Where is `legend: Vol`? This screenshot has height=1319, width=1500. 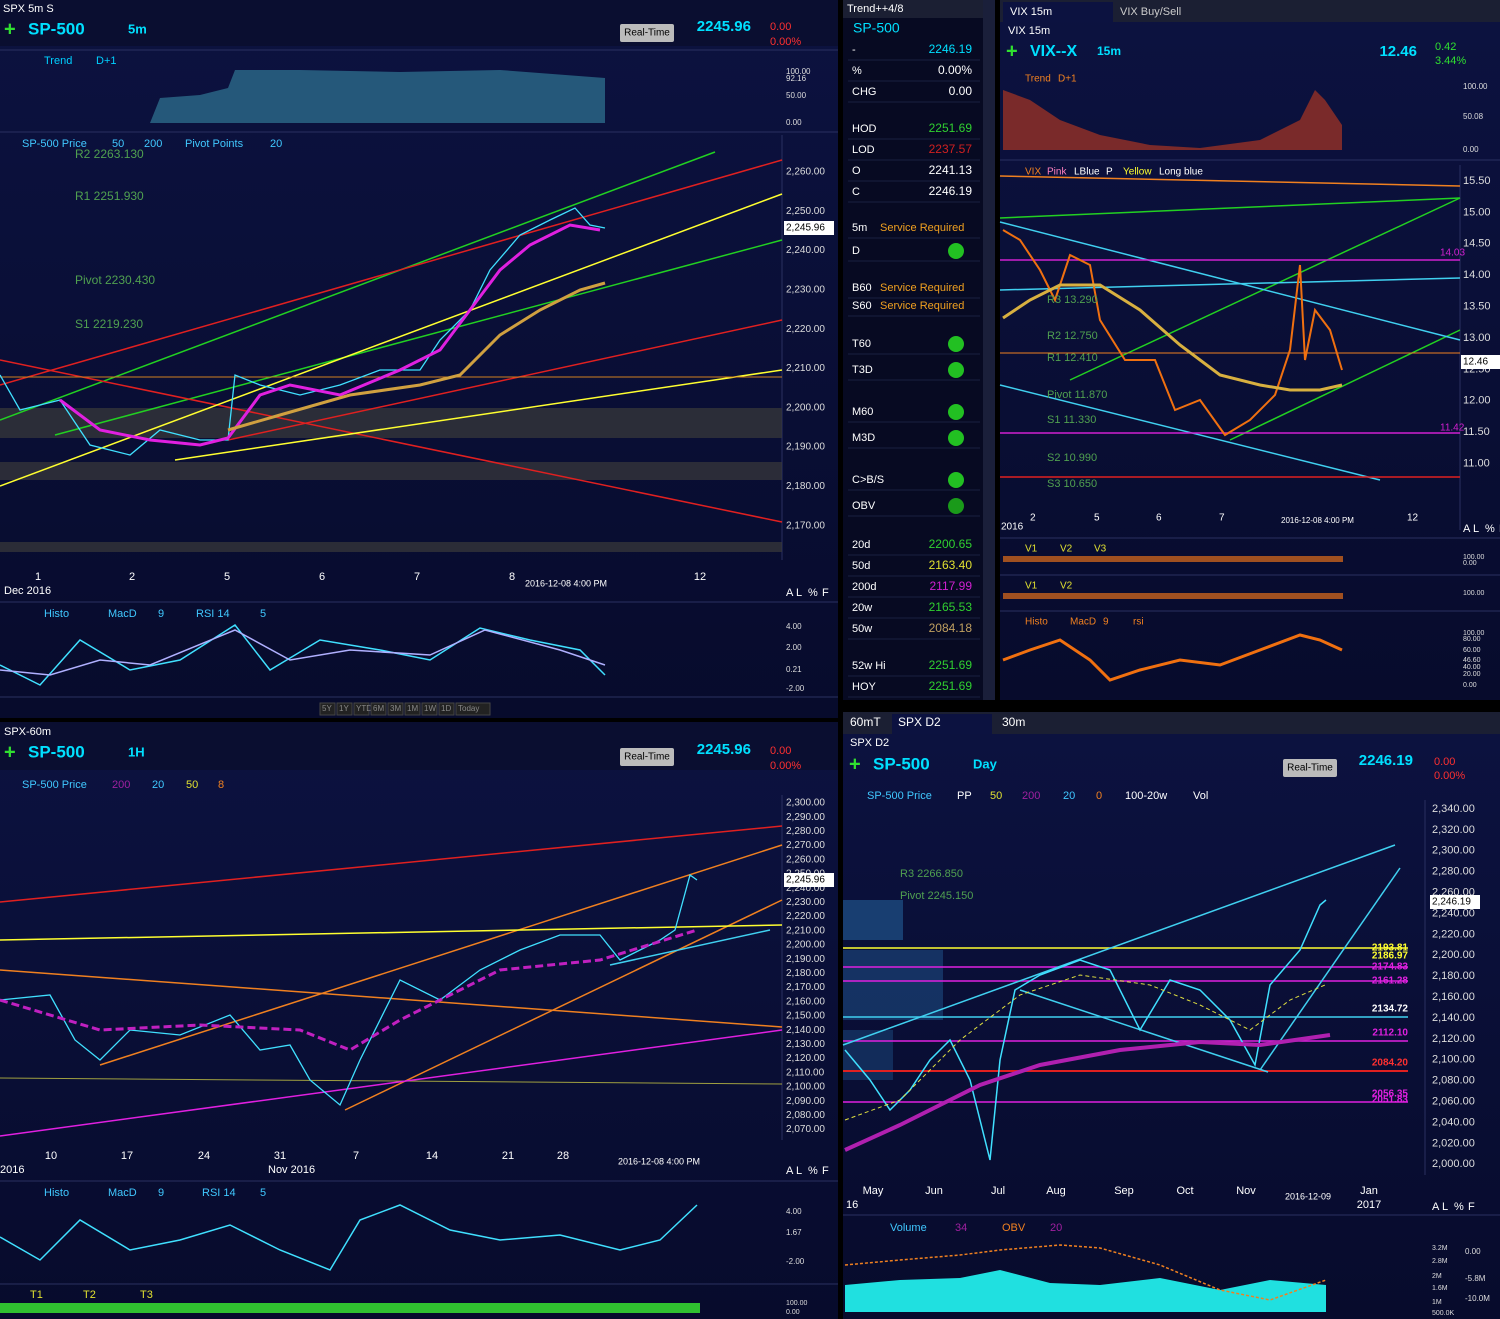
legend: Vol is located at coordinates (1200, 796).